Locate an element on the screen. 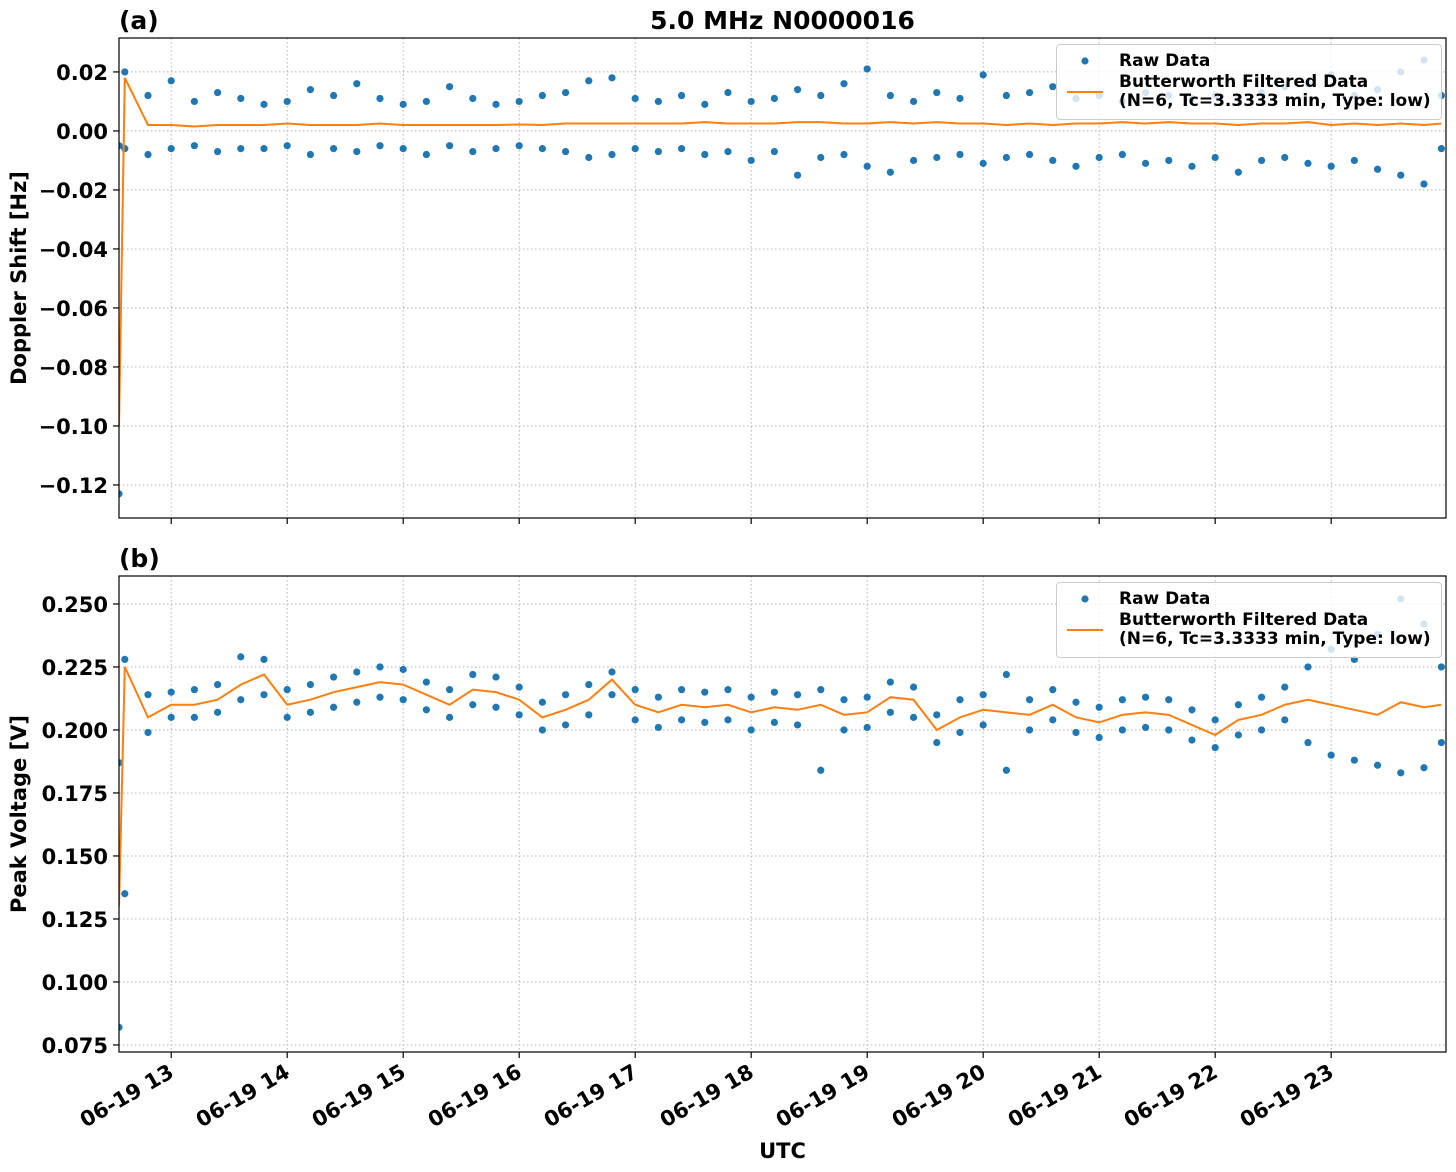 The width and height of the screenshot is (1456, 1172). legend-marker is located at coordinates (1085, 599).